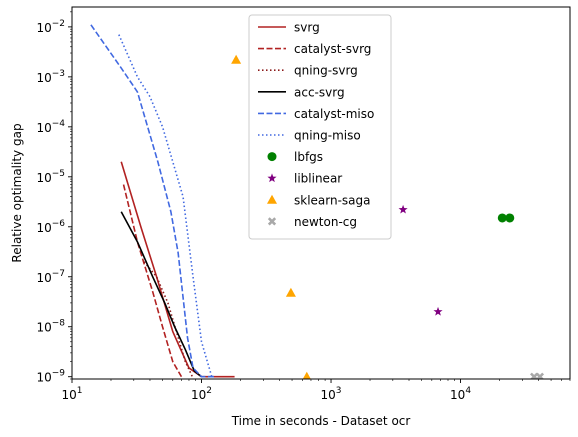  I want to click on legend-label-catalyst-svrg: catalyst-svrg, so click(332, 49).